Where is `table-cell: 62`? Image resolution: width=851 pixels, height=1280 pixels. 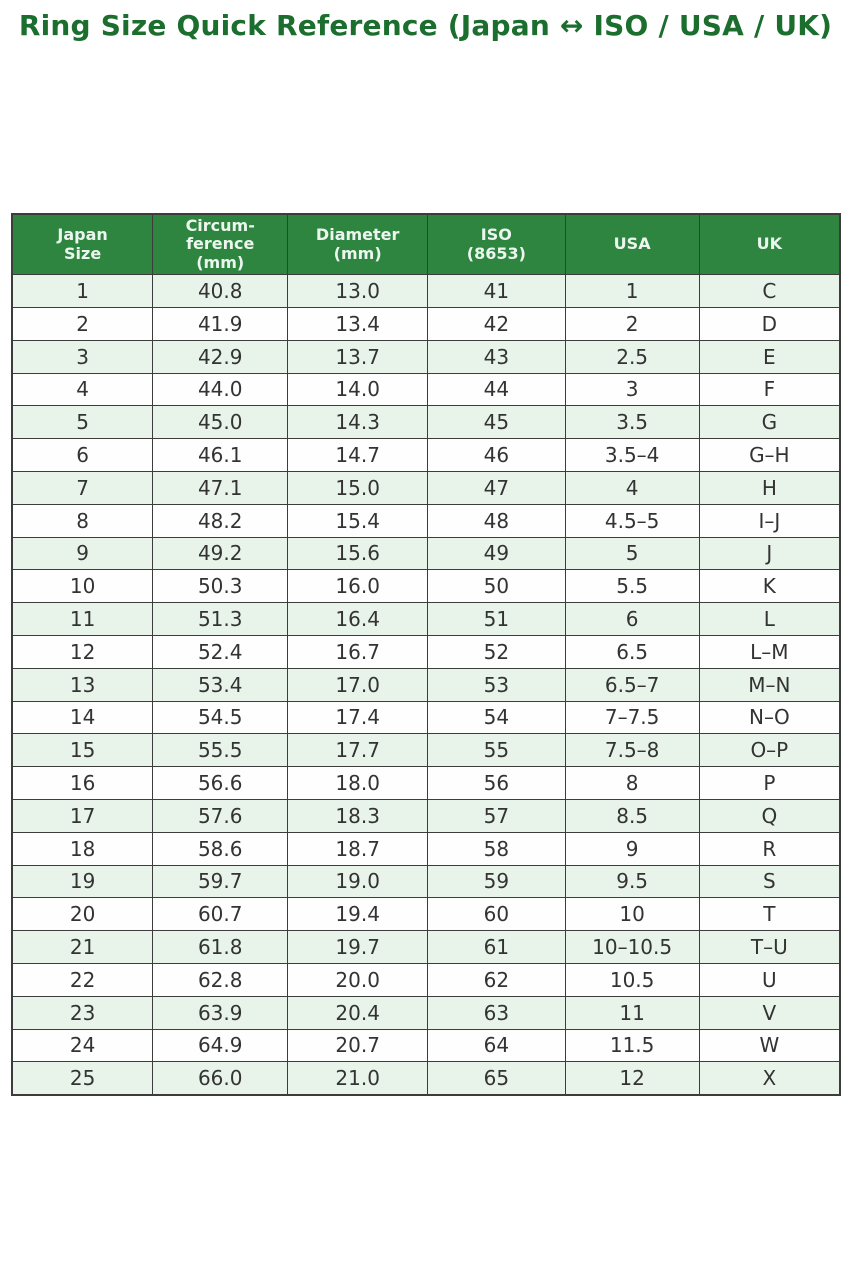 table-cell: 62 is located at coordinates (496, 979).